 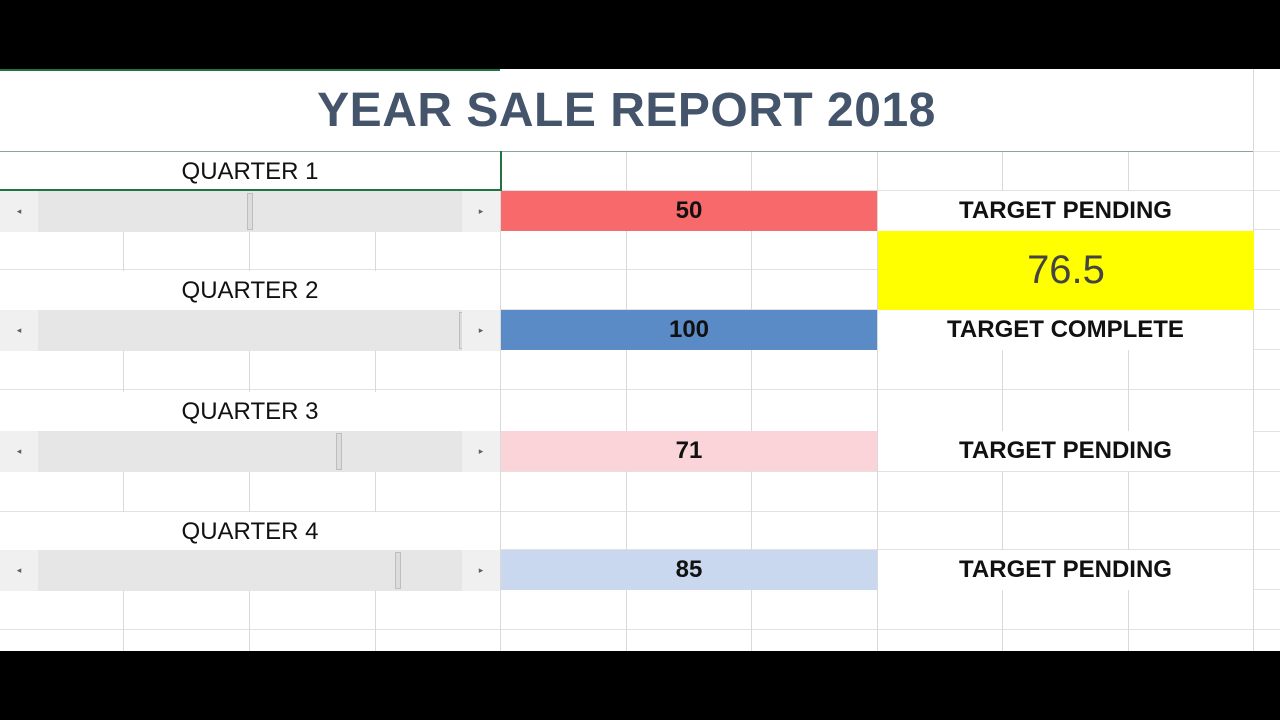 What do you see at coordinates (689, 451) in the screenshot?
I see `quarter-3-value: 71` at bounding box center [689, 451].